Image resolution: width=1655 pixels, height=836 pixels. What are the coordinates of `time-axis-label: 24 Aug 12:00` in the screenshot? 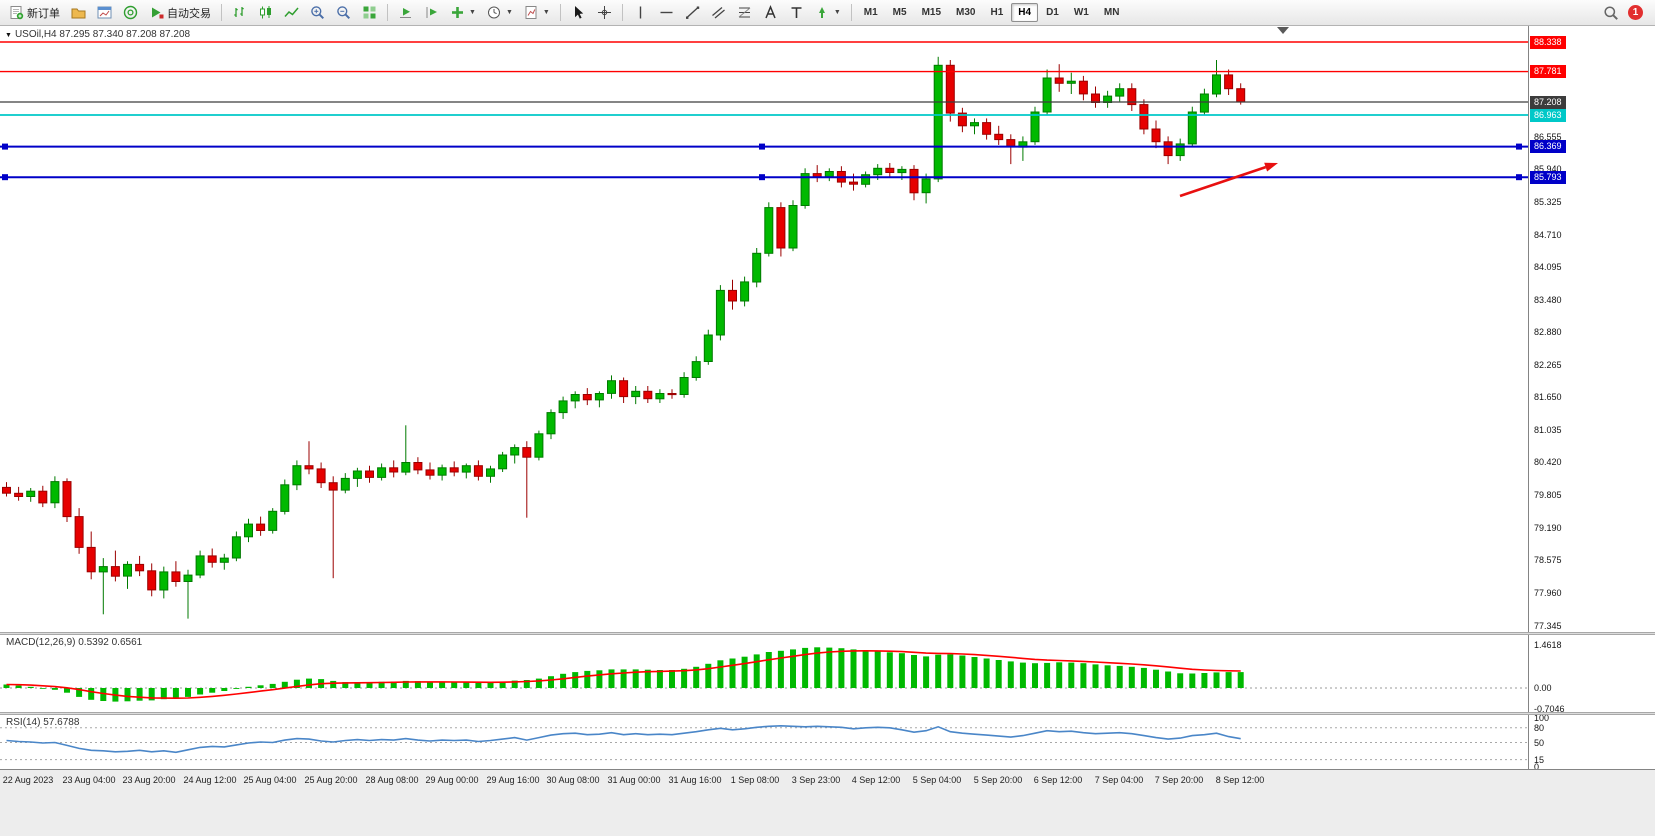 It's located at (210, 780).